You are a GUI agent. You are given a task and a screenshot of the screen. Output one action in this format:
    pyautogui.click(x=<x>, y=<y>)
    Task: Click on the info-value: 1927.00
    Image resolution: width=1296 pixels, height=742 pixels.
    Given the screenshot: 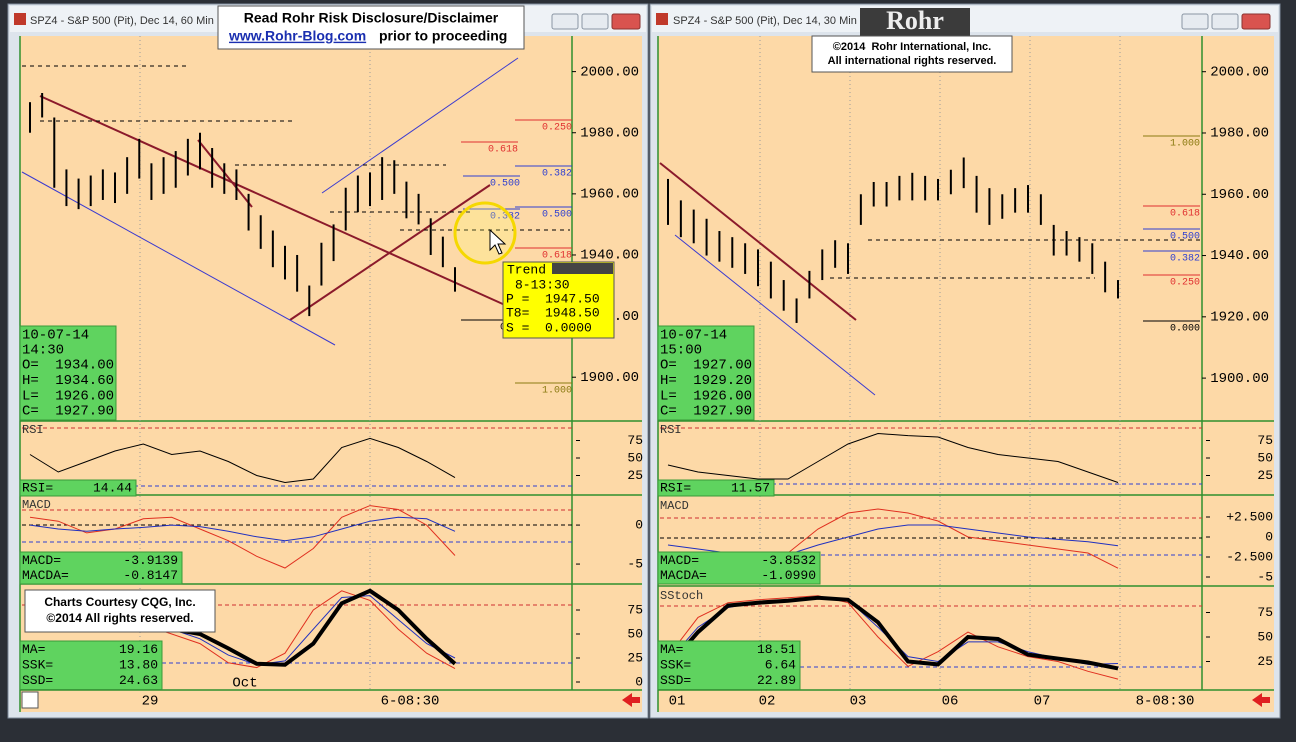 What is the action you would take?
    pyautogui.click(x=722, y=366)
    